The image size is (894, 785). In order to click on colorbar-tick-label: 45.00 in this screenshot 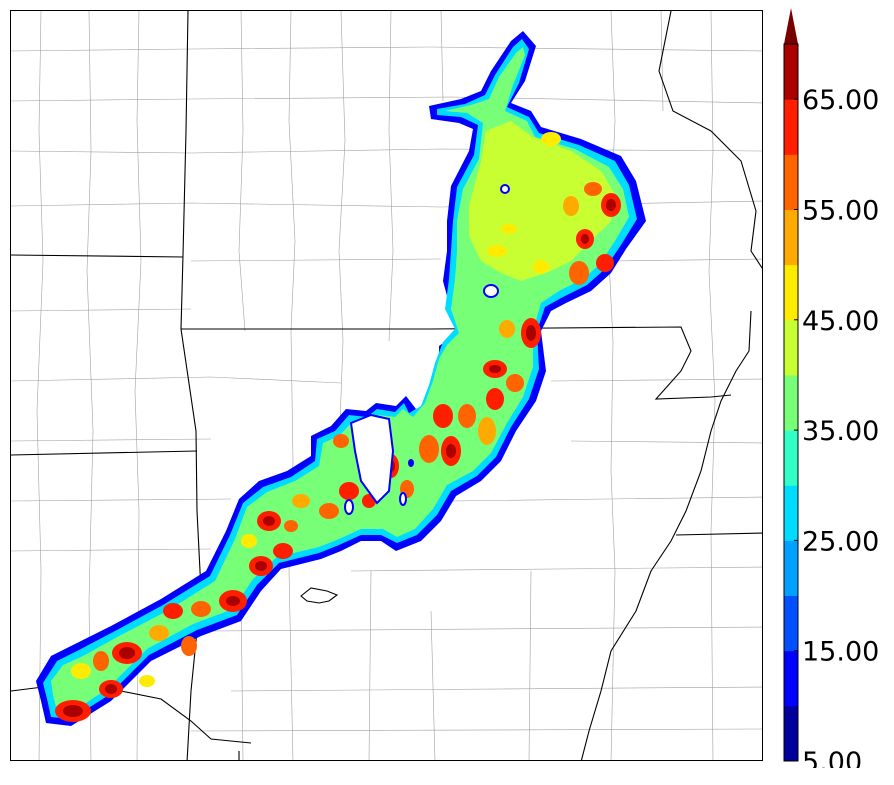, I will do `click(840, 321)`.